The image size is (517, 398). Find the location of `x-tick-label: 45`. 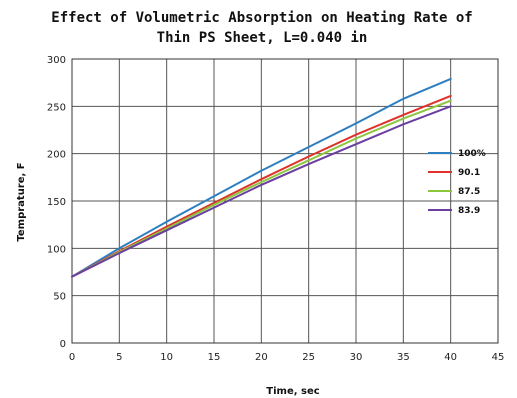

x-tick-label: 45 is located at coordinates (498, 357).